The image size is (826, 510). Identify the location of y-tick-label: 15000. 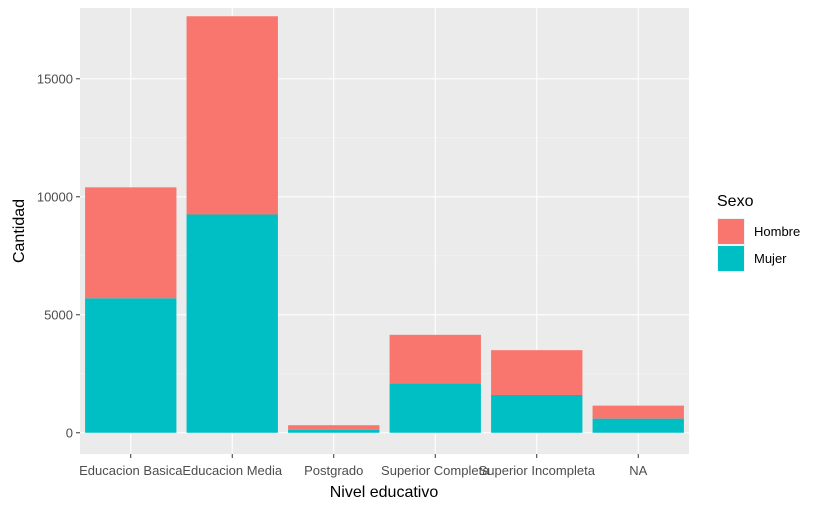
(55, 78).